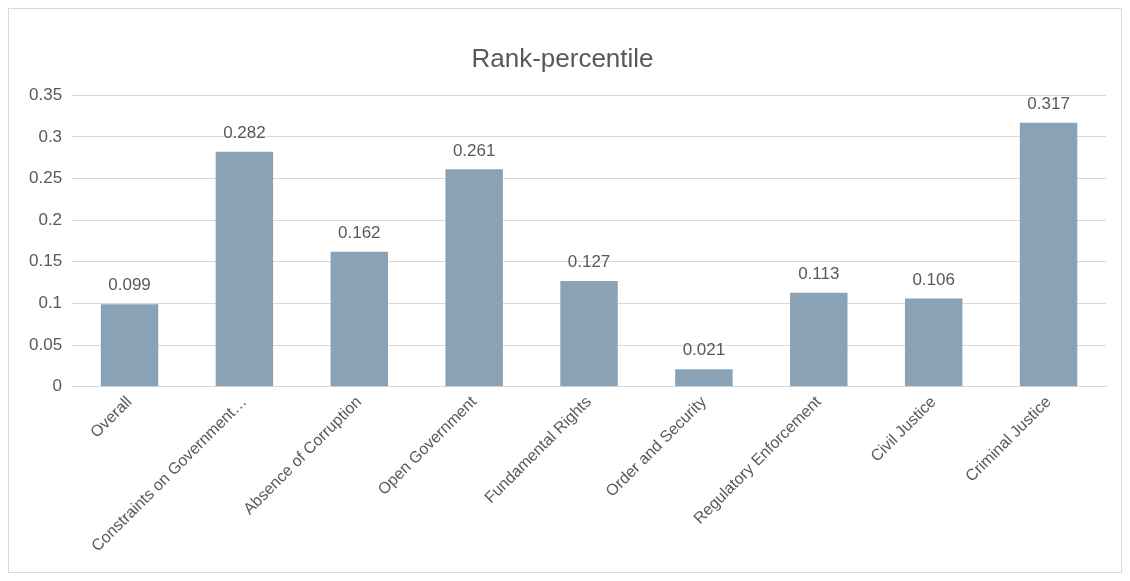 Image resolution: width=1130 pixels, height=581 pixels. What do you see at coordinates (57, 386) in the screenshot?
I see `y-tick-label: 0` at bounding box center [57, 386].